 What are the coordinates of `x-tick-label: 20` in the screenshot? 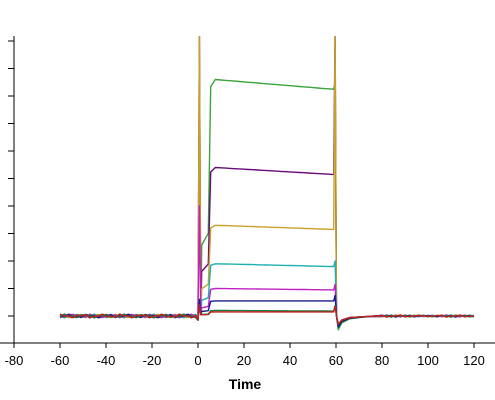 It's located at (244, 360).